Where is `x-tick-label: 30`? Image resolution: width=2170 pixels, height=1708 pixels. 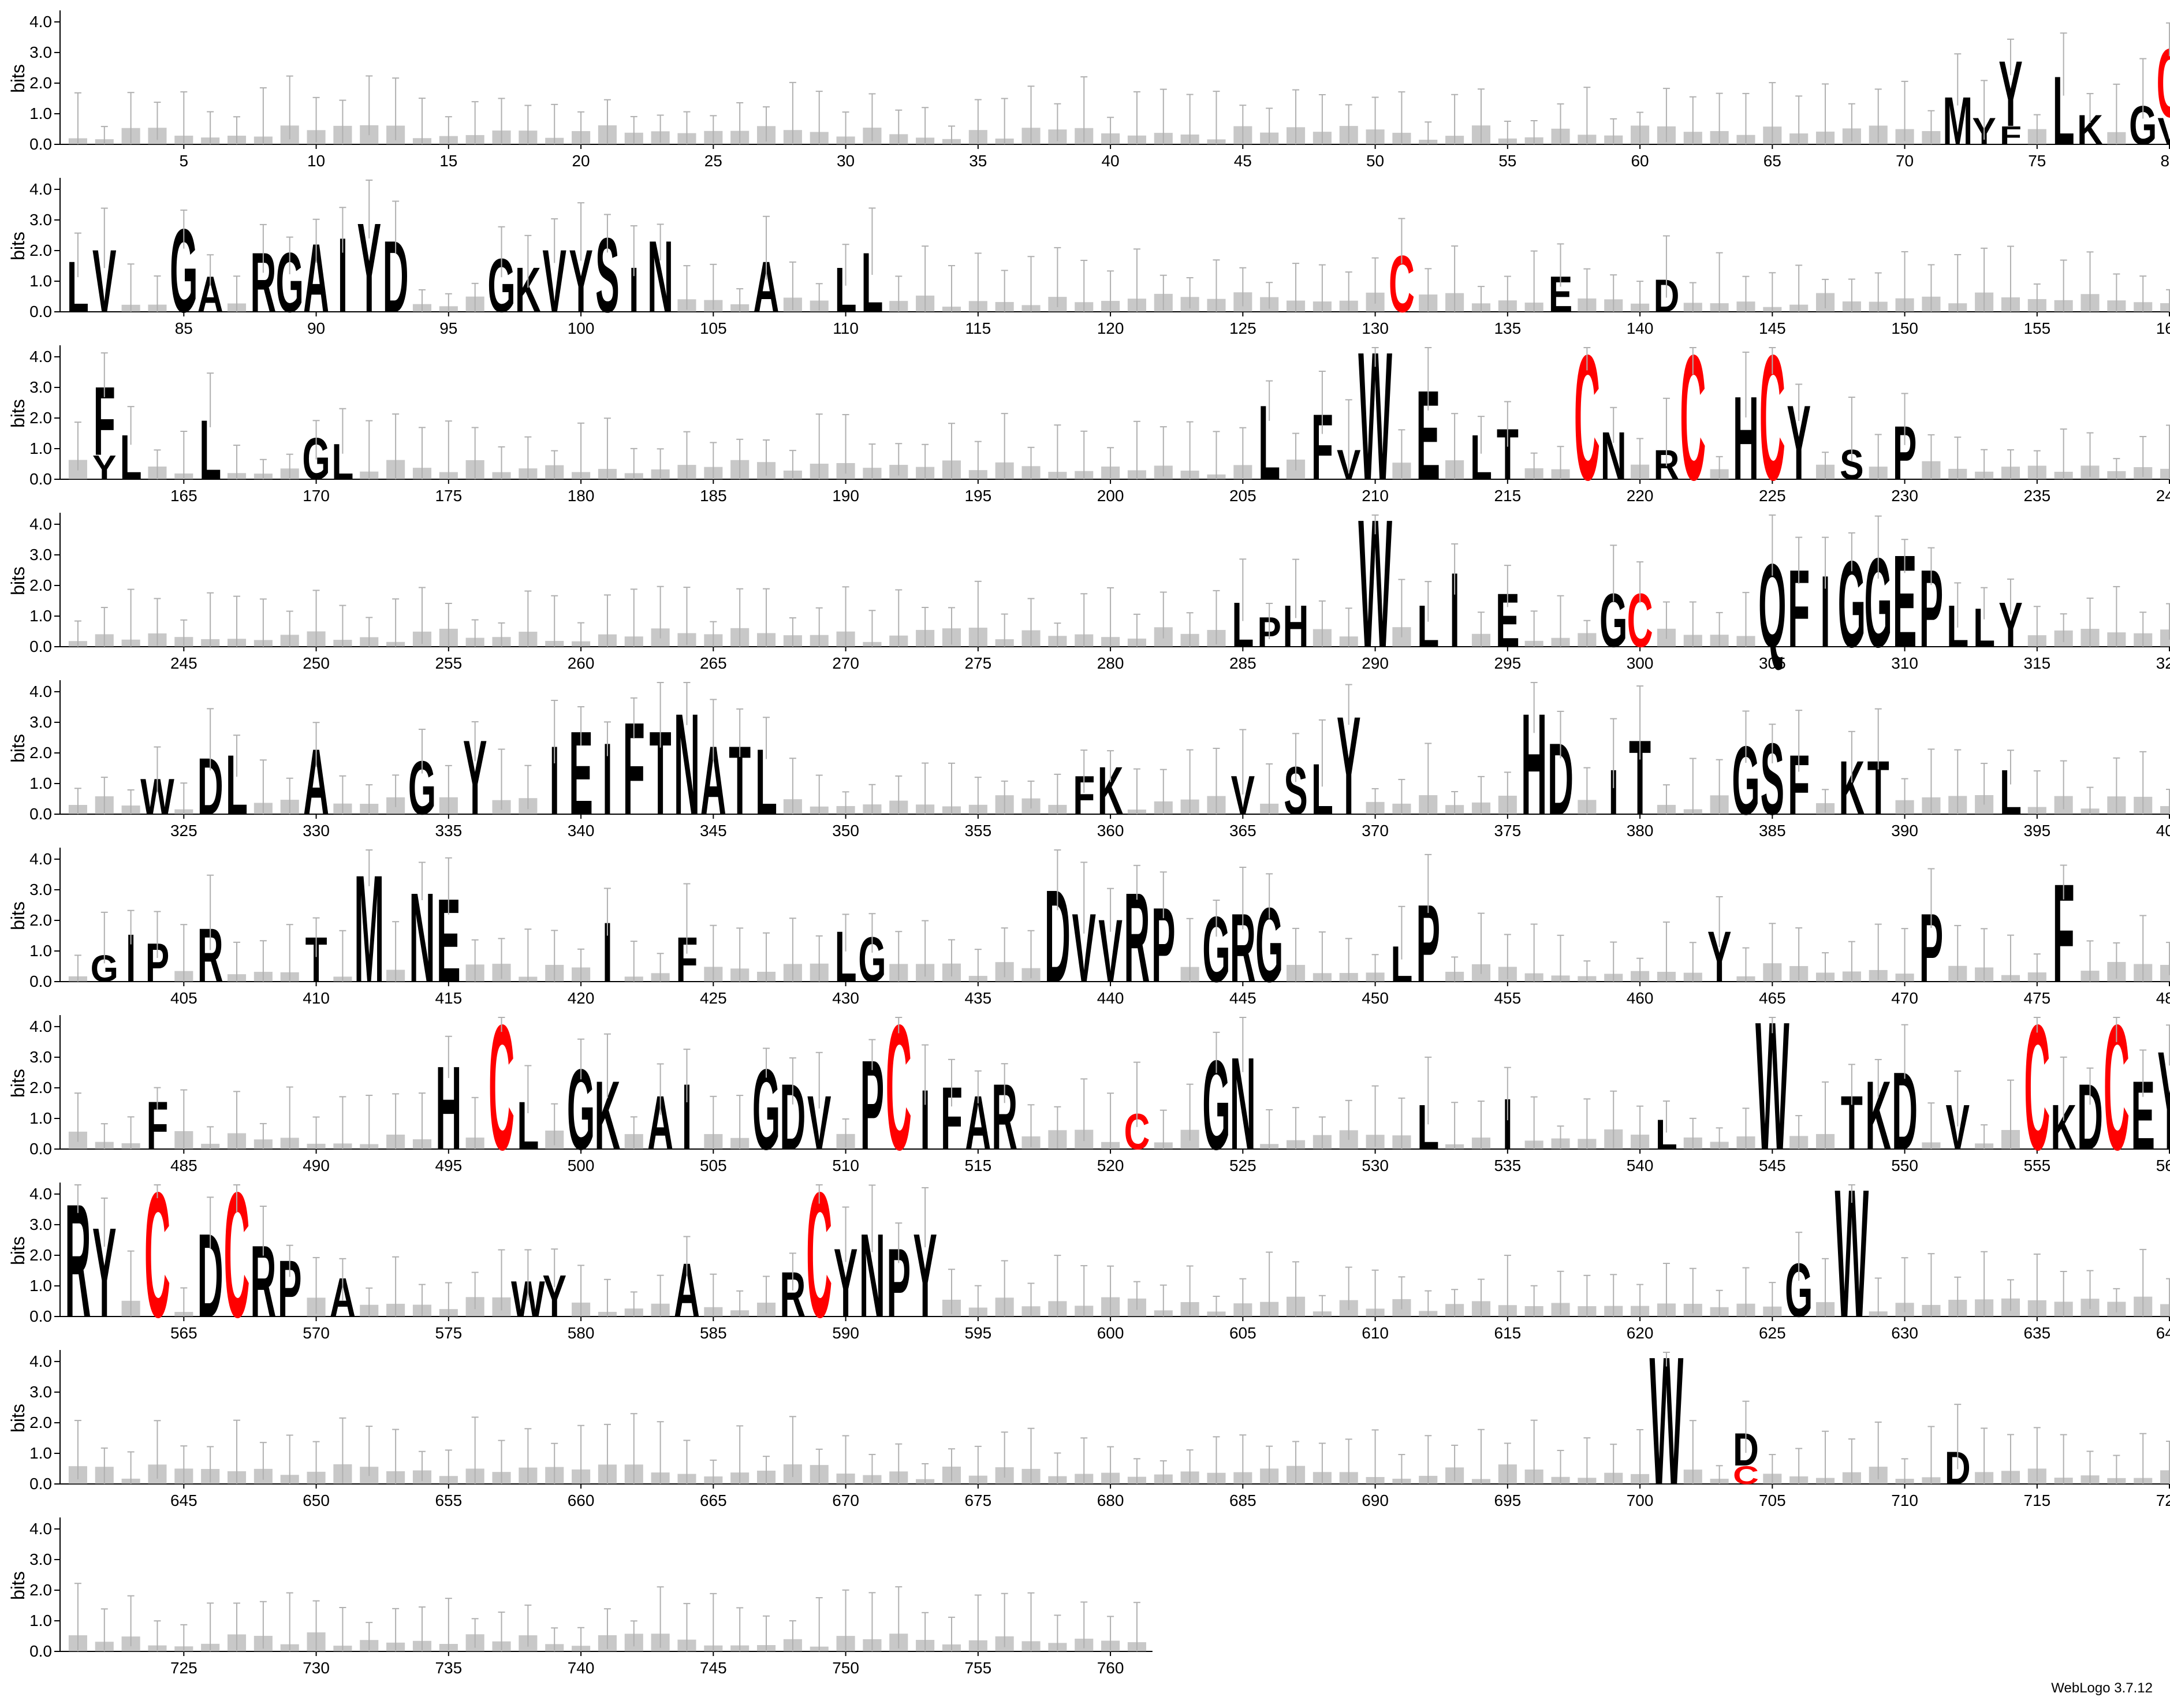
x-tick-label: 30 is located at coordinates (846, 161).